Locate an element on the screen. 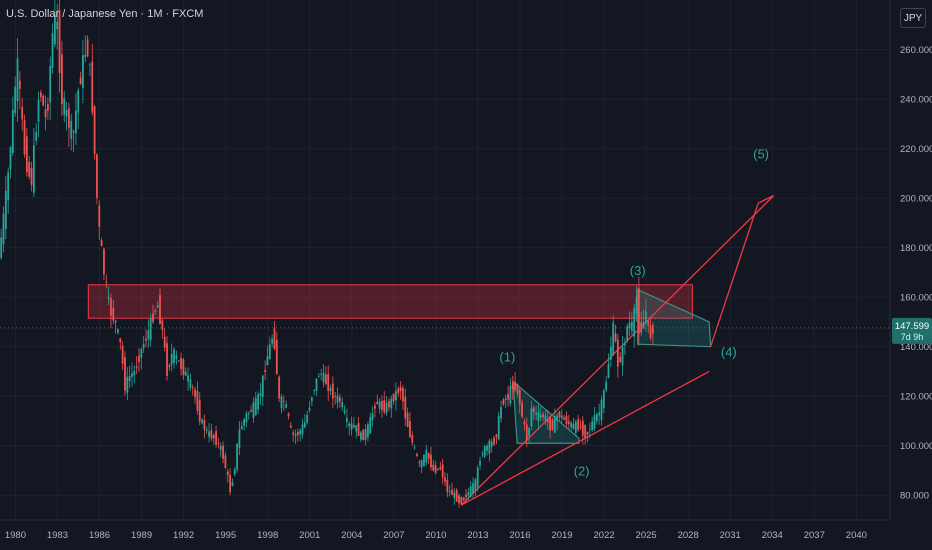  x-tick-label: 1989 is located at coordinates (141, 535).